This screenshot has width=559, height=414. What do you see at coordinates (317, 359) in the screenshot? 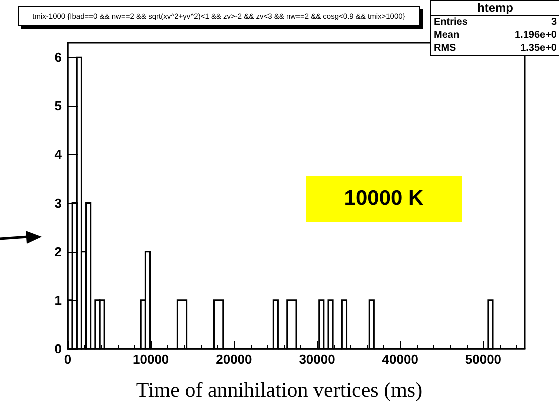
I see `x-tick-label: 30000` at bounding box center [317, 359].